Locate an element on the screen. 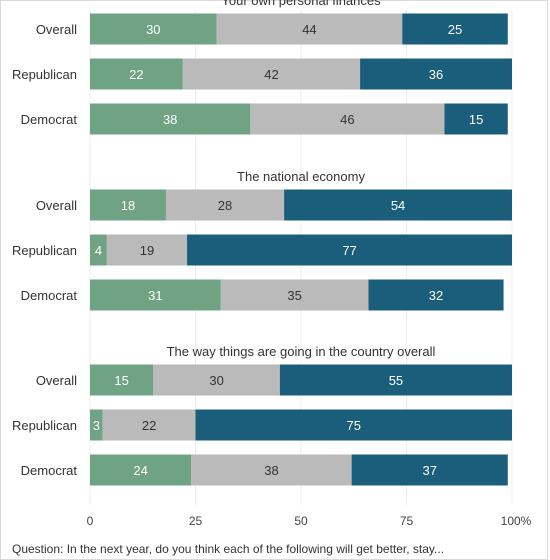 Image resolution: width=550 pixels, height=560 pixels. data-label: 75 is located at coordinates (354, 425).